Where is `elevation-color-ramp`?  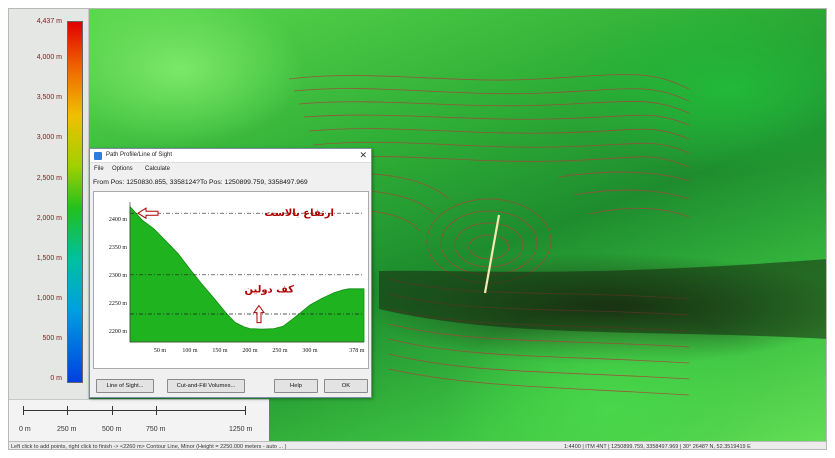 elevation-color-ramp is located at coordinates (75, 202).